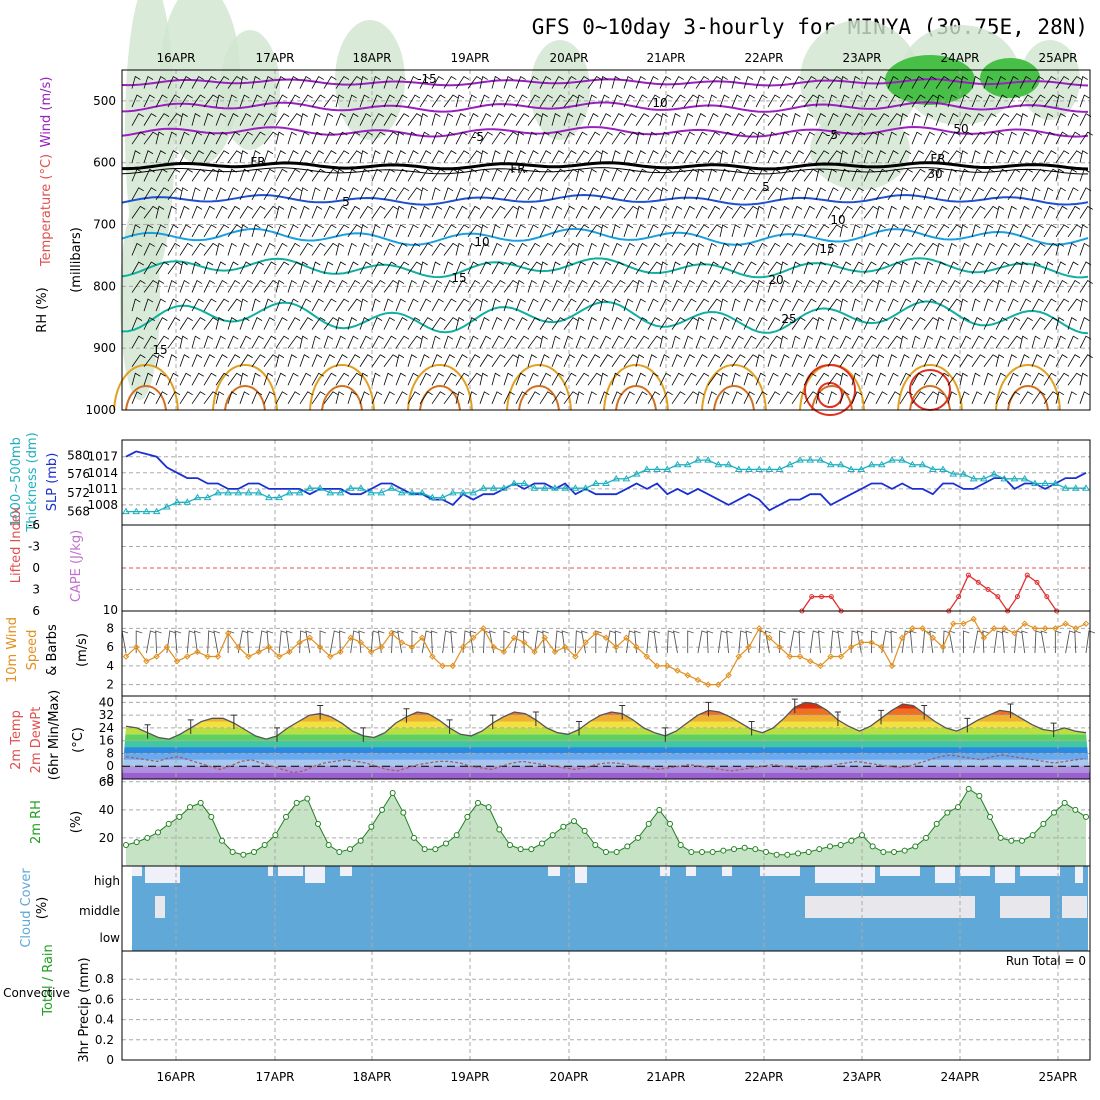 This screenshot has width=1100, height=1100. I want to click on cloud-level-label: middle, so click(99, 911).